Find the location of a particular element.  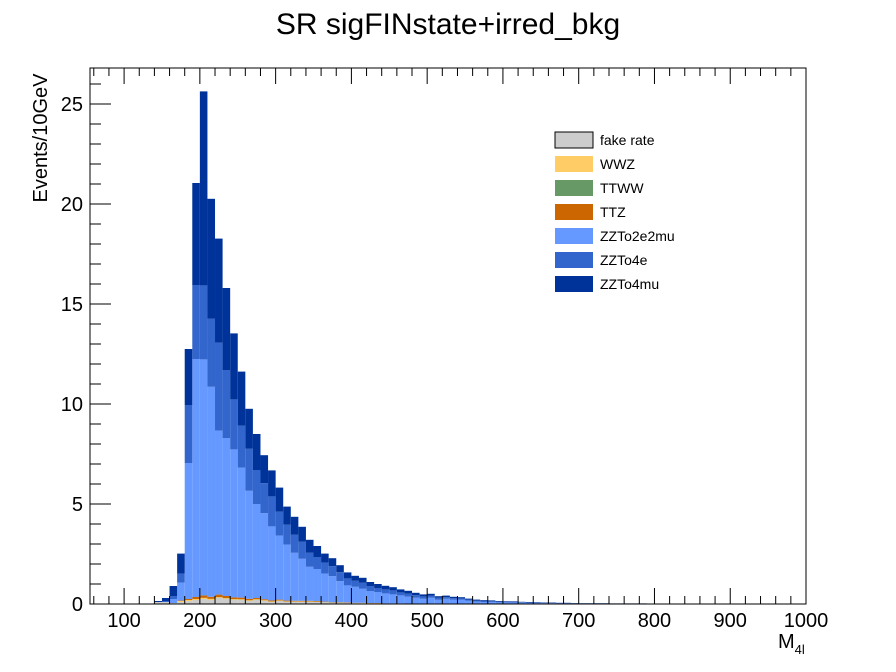

x-tick-label: 800 is located at coordinates (654, 621).